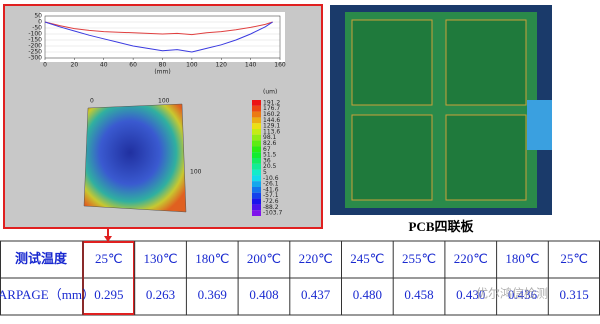  I want to click on scale-label: 191.2, so click(271, 102).